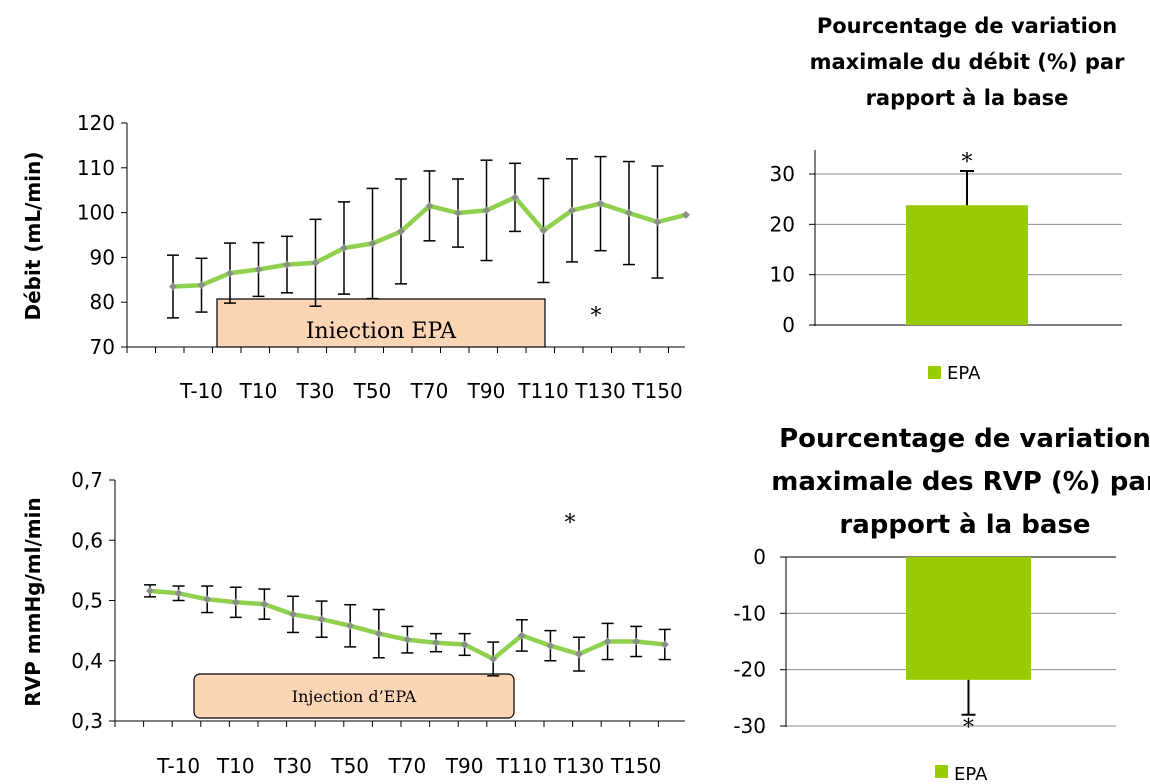 The height and width of the screenshot is (784, 1150). What do you see at coordinates (33, 601) in the screenshot?
I see `rvp-y-axis-label: RVP mmHg/ml/min` at bounding box center [33, 601].